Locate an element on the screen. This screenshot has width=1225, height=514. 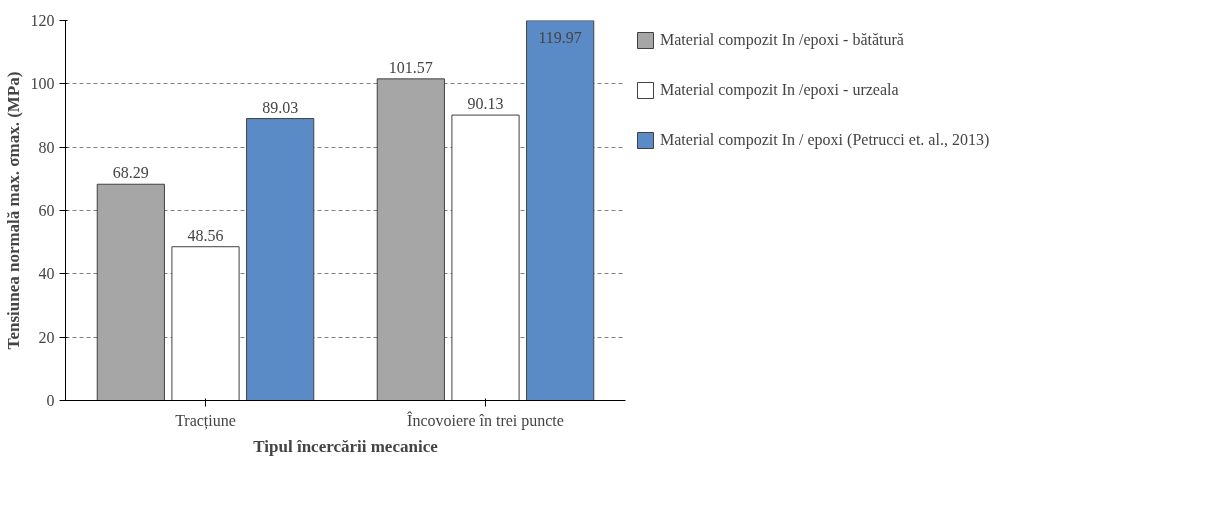
y-tick-label: 20 is located at coordinates (46, 337).